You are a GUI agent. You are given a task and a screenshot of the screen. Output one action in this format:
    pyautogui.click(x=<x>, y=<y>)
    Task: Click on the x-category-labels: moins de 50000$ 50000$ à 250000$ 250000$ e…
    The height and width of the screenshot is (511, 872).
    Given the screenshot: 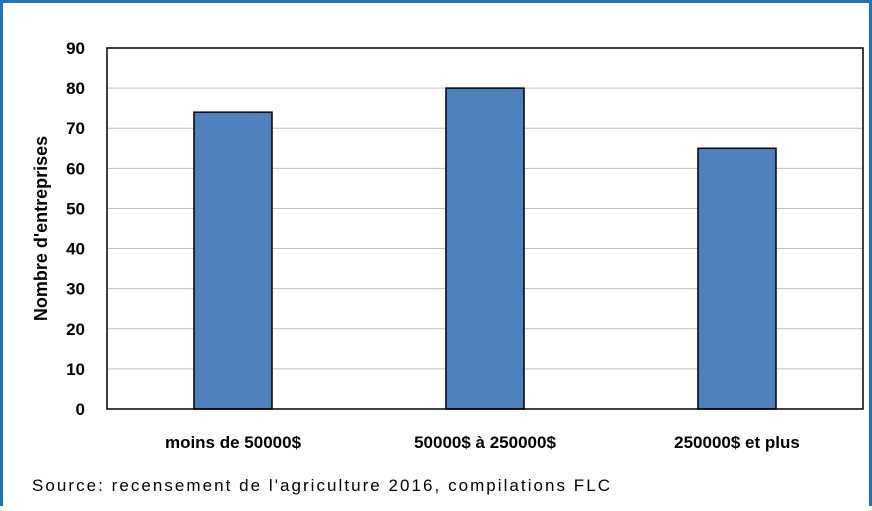 What is the action you would take?
    pyautogui.click(x=482, y=442)
    